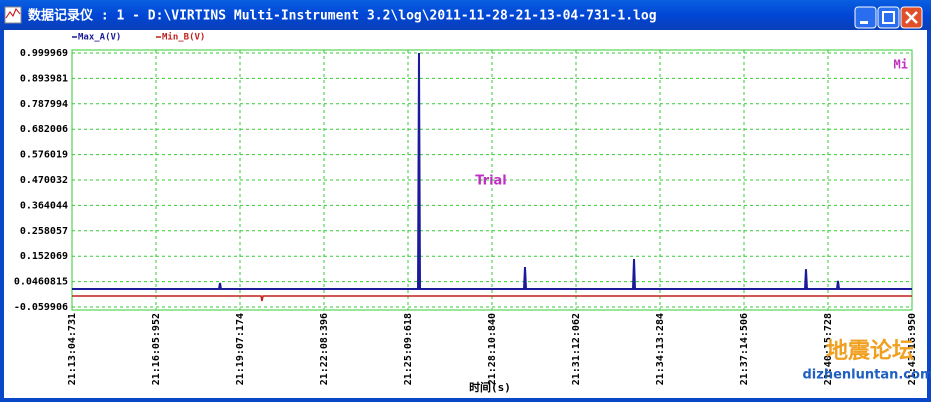  I want to click on y-tick-label: 0.682006, so click(44, 129).